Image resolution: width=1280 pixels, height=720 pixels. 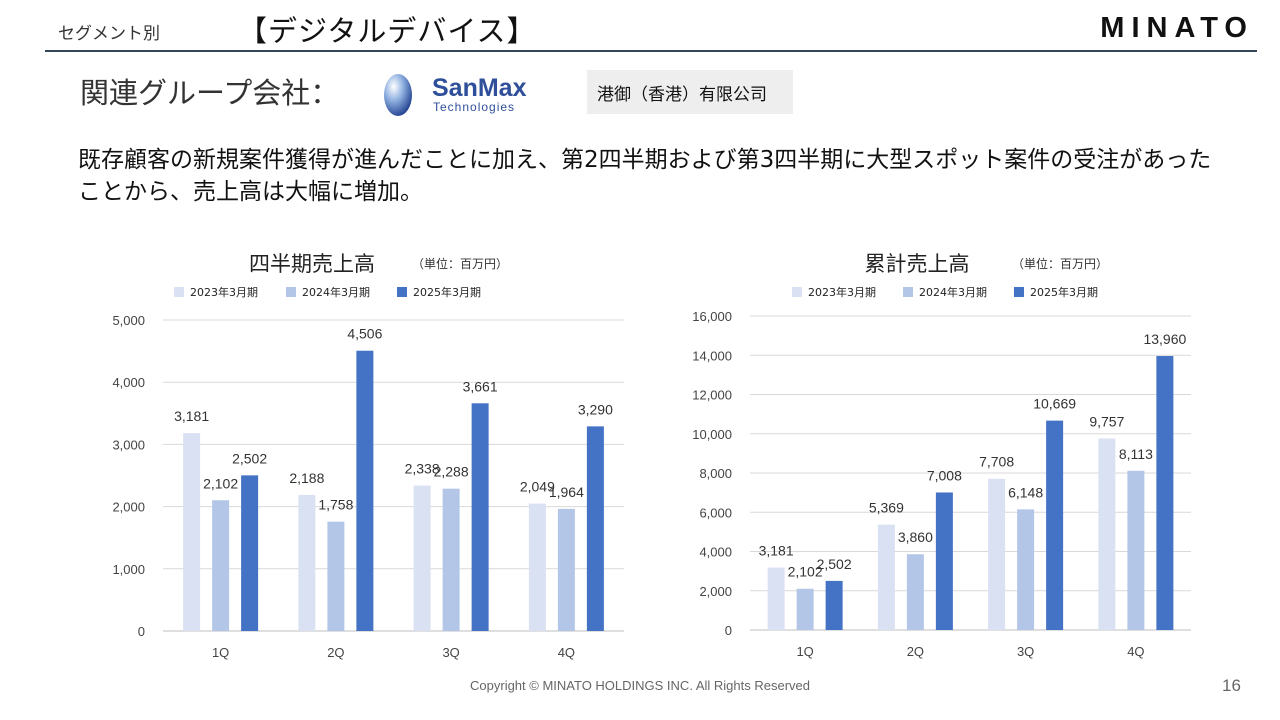 What do you see at coordinates (953, 292) in the screenshot?
I see `chart2-legend-label: 2024年3月期` at bounding box center [953, 292].